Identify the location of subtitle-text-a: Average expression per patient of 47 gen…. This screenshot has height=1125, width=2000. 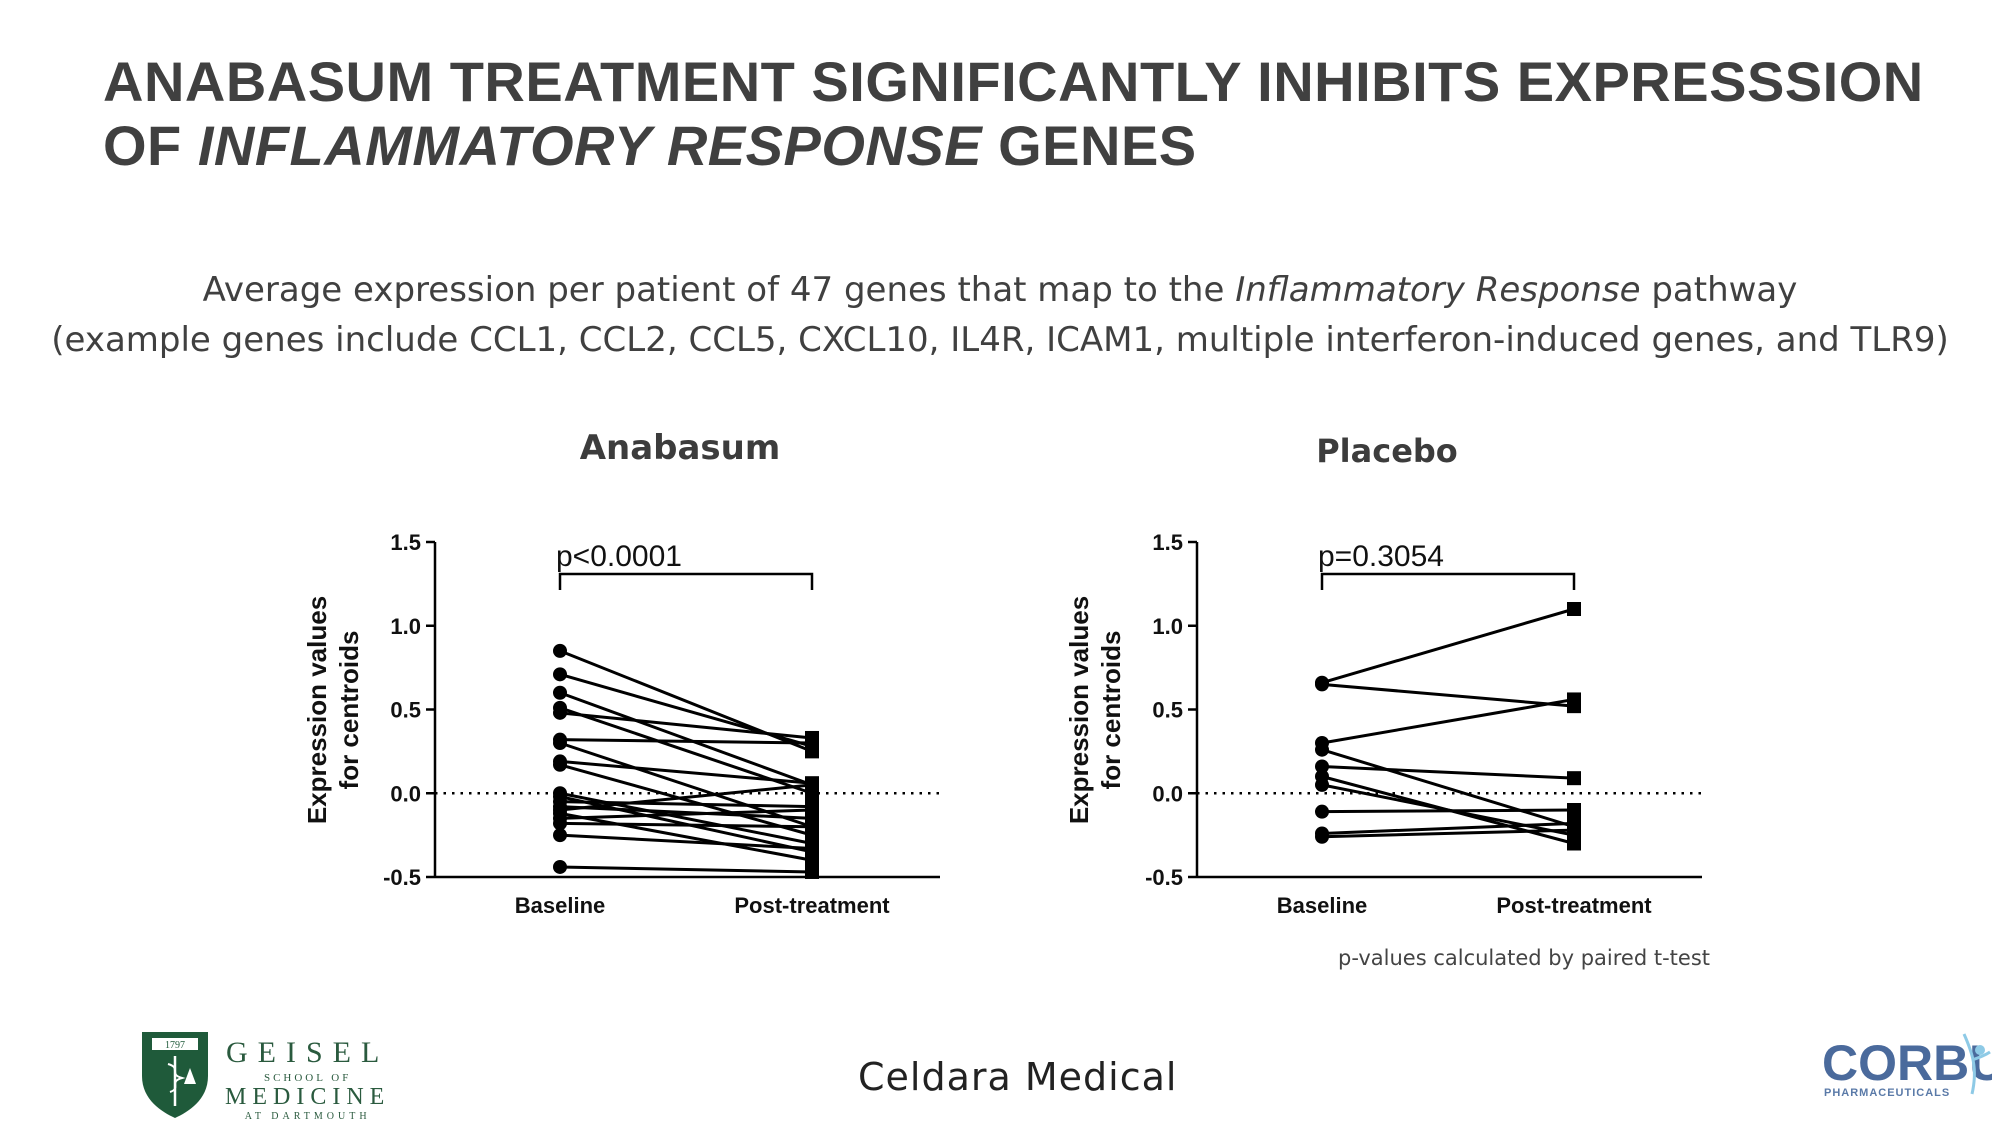
(719, 290).